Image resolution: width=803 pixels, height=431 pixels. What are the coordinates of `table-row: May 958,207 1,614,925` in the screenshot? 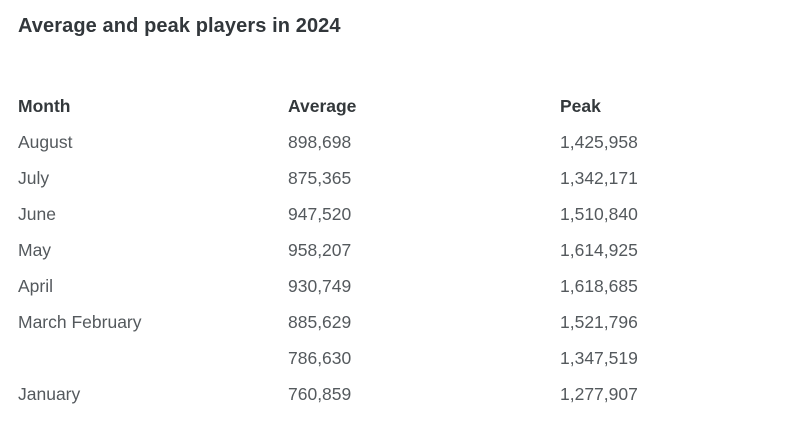 It's located at (398, 250).